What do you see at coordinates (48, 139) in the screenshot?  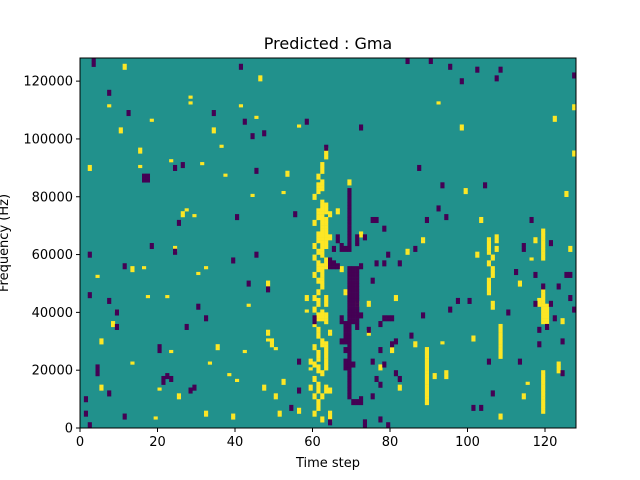 I see `y-tick-label: 100000` at bounding box center [48, 139].